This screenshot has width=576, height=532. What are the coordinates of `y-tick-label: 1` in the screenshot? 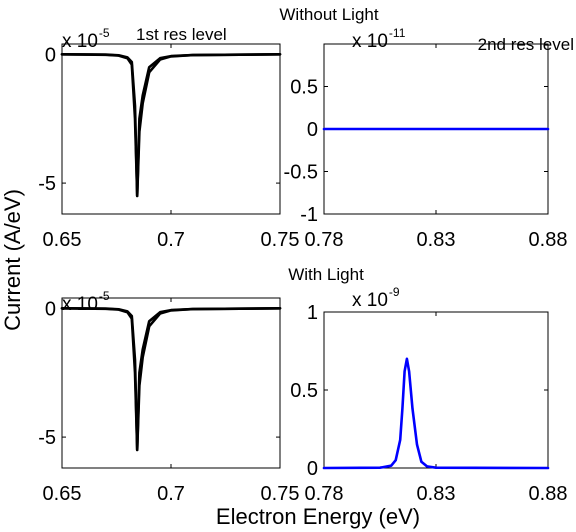 It's located at (312, 313).